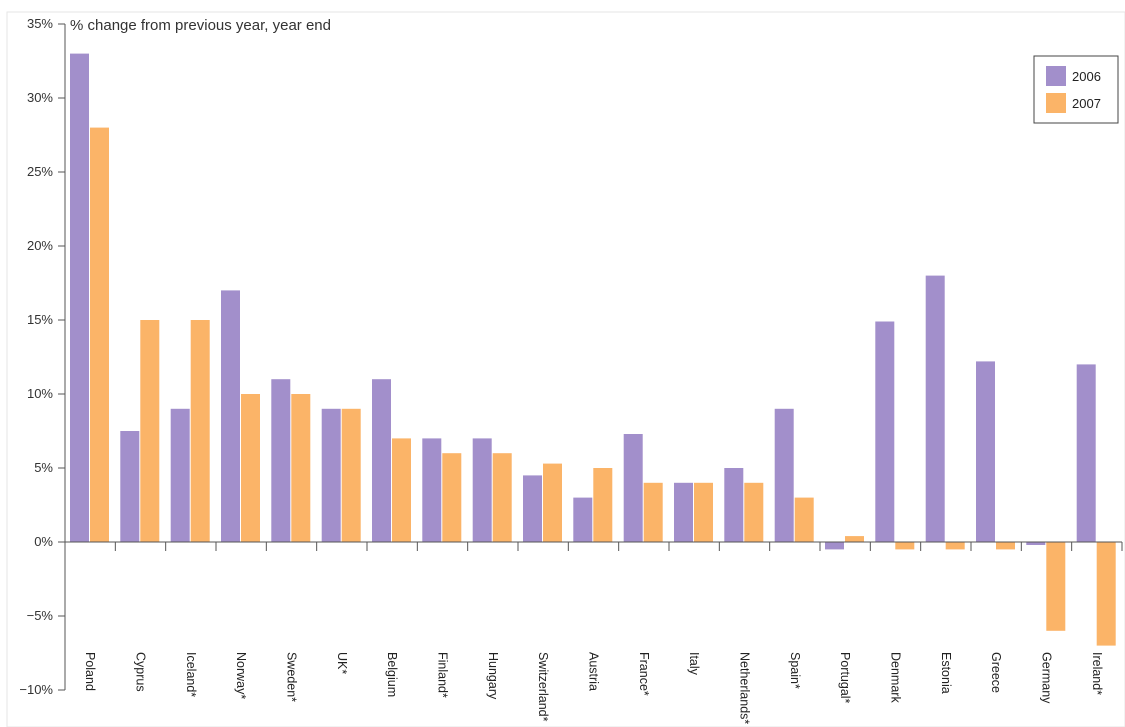 This screenshot has width=1125, height=727. Describe the element at coordinates (40, 97) in the screenshot. I see `y-tick-label: 30%` at that location.